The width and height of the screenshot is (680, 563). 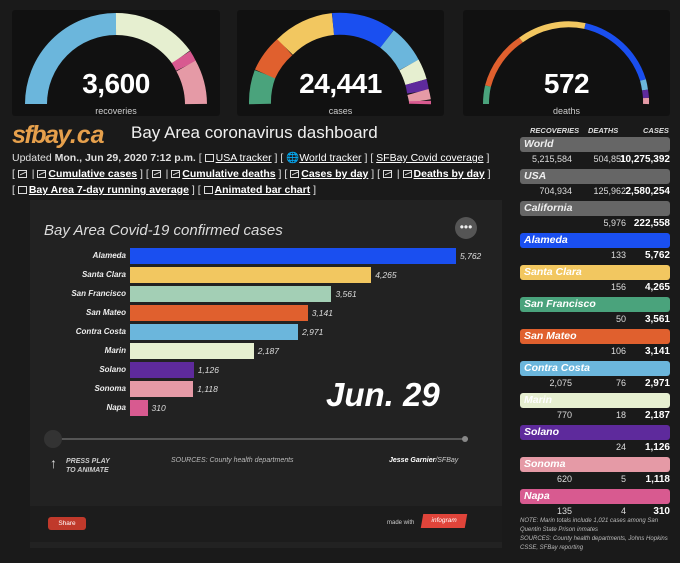 What do you see at coordinates (53, 463) in the screenshot?
I see `arrow-up-icon: ↑` at bounding box center [53, 463].